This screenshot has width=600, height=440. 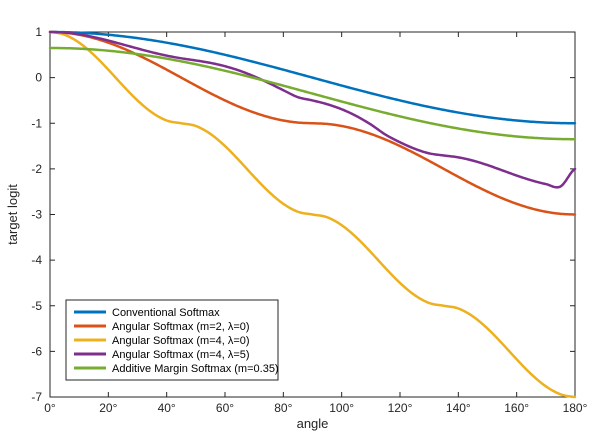 What do you see at coordinates (36, 169) in the screenshot?
I see `y-tick-label: -2` at bounding box center [36, 169].